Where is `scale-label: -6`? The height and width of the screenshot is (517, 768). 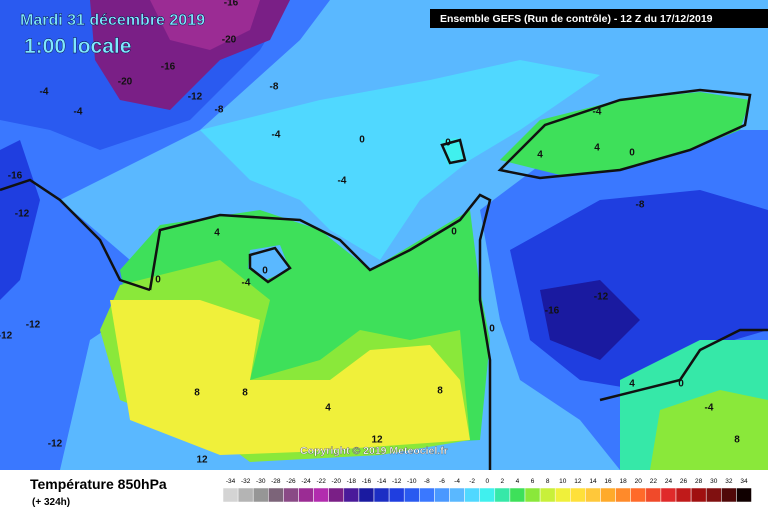
scale-label: -6 is located at coordinates (442, 481).